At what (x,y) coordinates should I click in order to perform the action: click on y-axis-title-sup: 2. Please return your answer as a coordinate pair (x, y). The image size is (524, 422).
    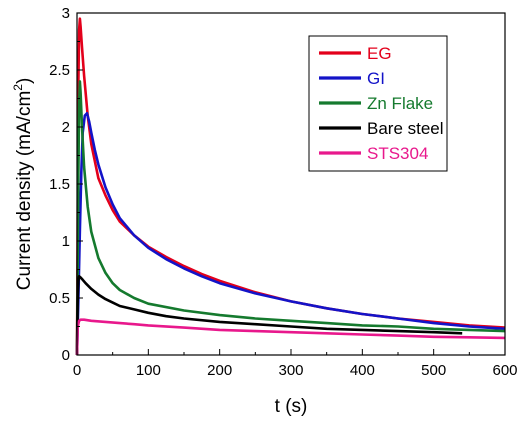
    Looking at the image, I should click on (18, 87).